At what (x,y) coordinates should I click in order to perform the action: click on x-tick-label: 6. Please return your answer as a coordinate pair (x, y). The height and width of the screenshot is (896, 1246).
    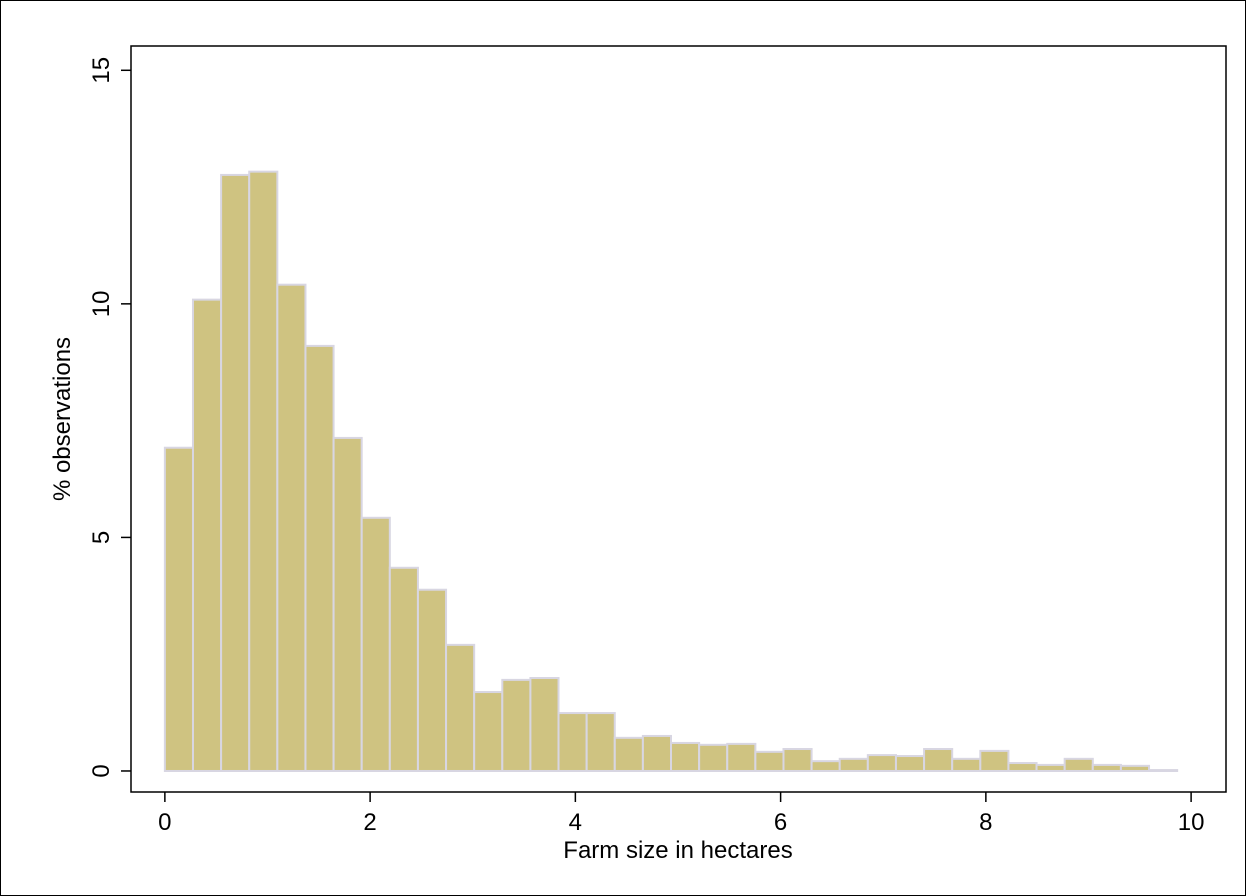
    Looking at the image, I should click on (780, 822).